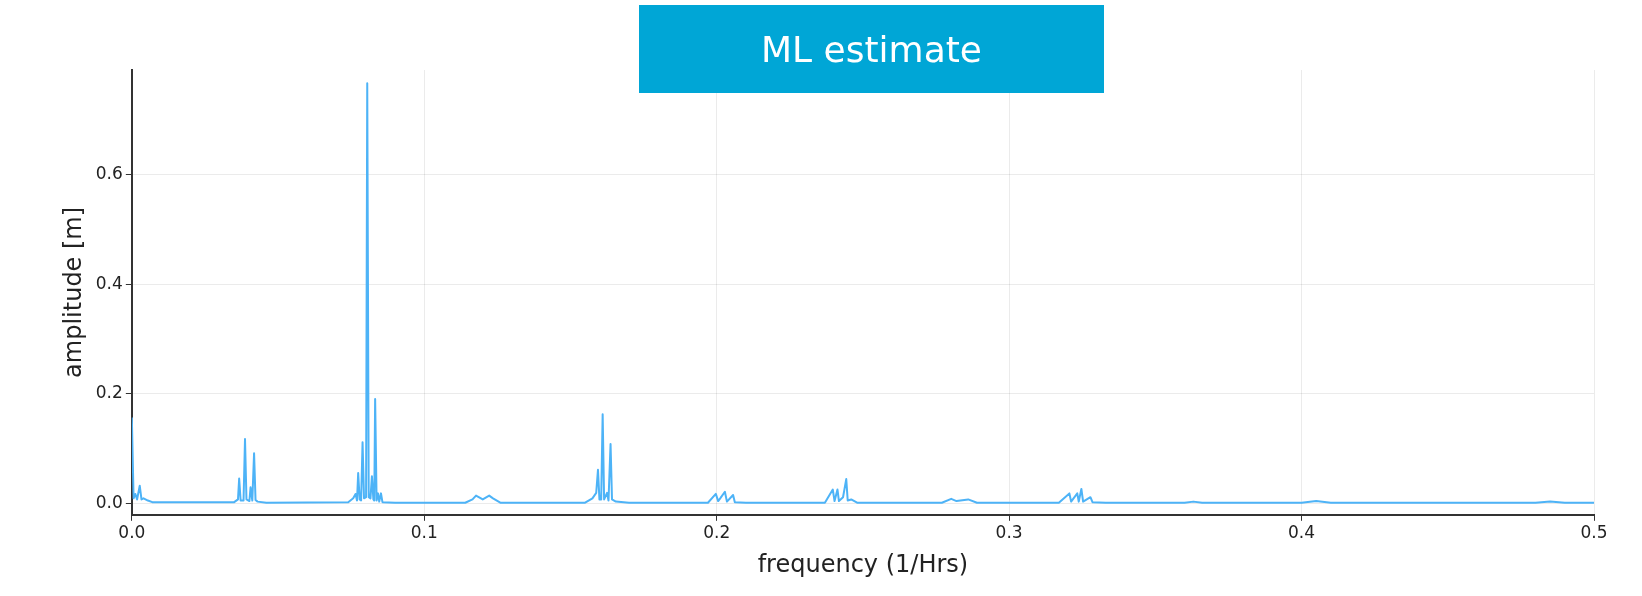 The width and height of the screenshot is (1642, 596). Describe the element at coordinates (717, 532) in the screenshot. I see `x-tick-label: 0.2` at that location.